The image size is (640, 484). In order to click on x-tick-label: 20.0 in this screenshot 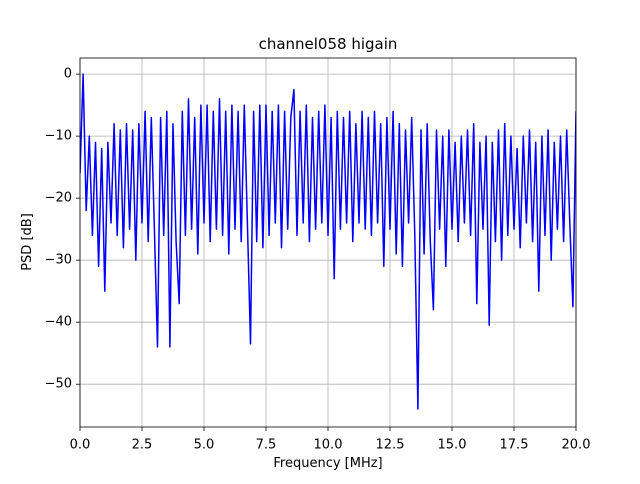, I will do `click(576, 445)`.